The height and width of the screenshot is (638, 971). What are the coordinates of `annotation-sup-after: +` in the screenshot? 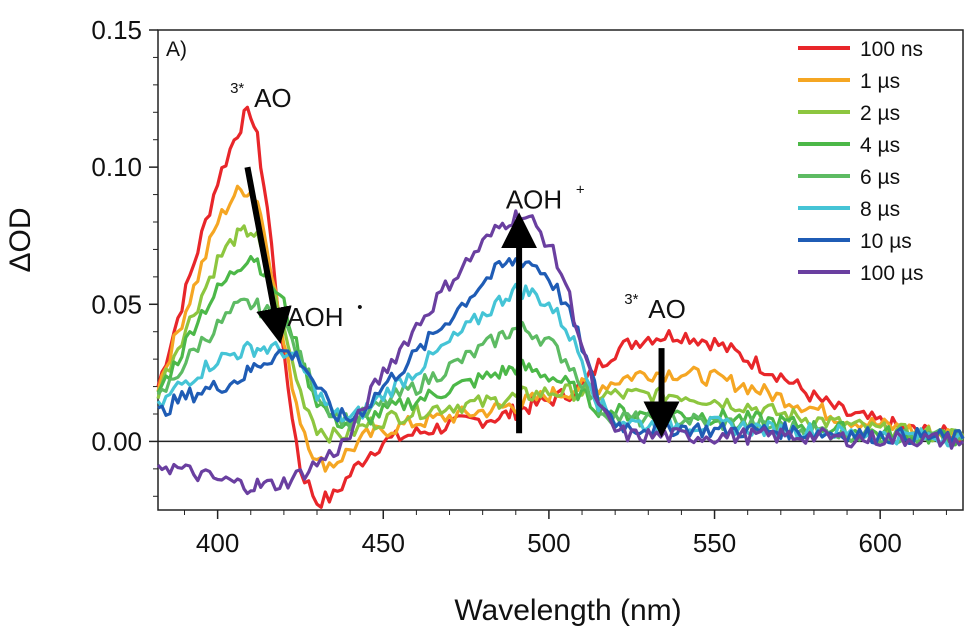 It's located at (580, 189).